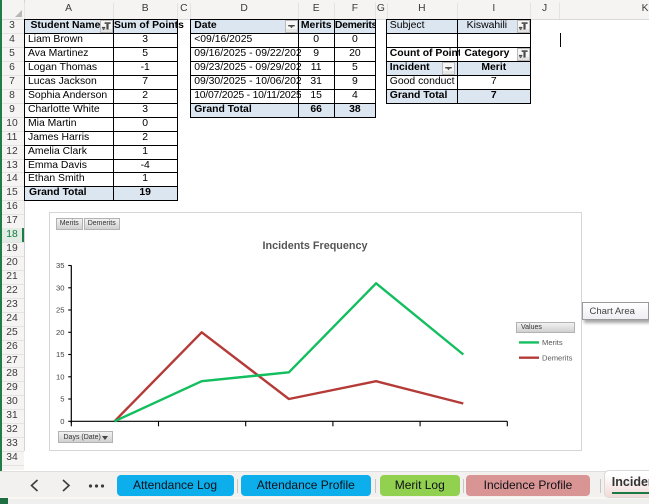 Image resolution: width=649 pixels, height=504 pixels. I want to click on svg-text: 35, so click(60, 265).